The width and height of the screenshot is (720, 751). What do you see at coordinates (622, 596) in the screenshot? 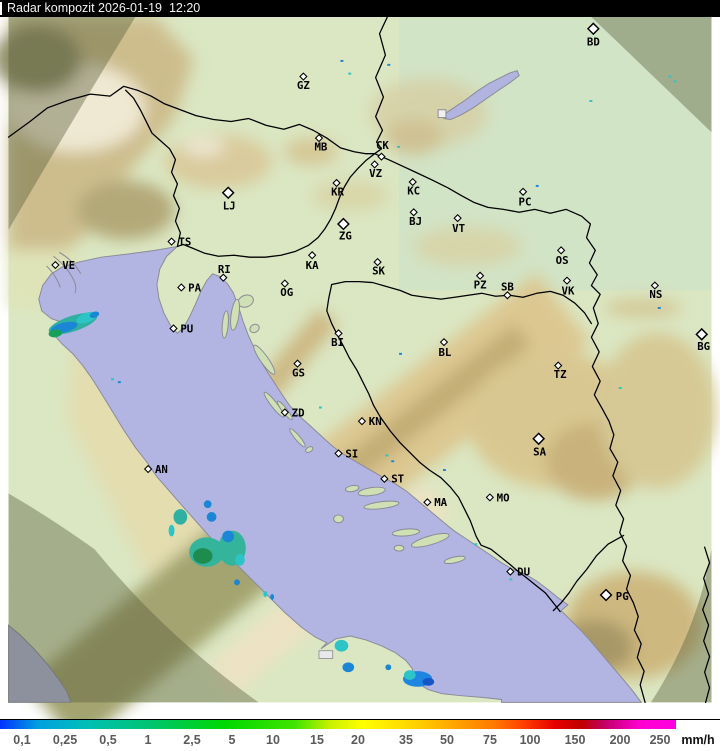
I see `city-label-pg: PG` at bounding box center [622, 596].